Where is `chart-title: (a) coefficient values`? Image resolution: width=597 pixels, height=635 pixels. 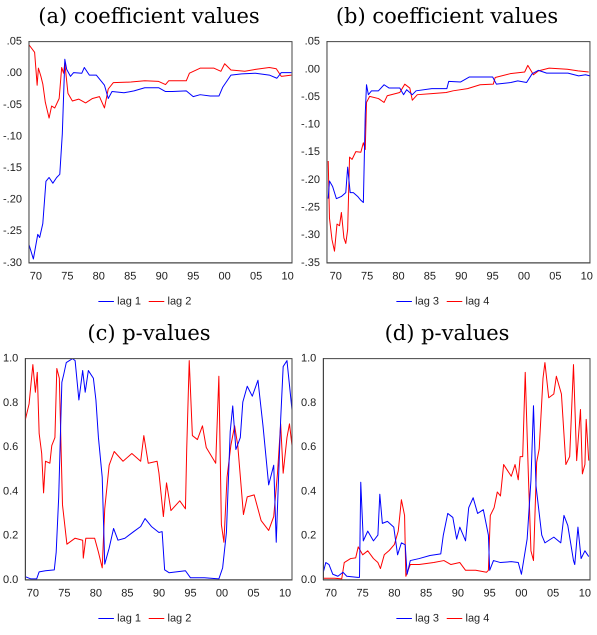
chart-title: (a) coefficient values is located at coordinates (149, 16).